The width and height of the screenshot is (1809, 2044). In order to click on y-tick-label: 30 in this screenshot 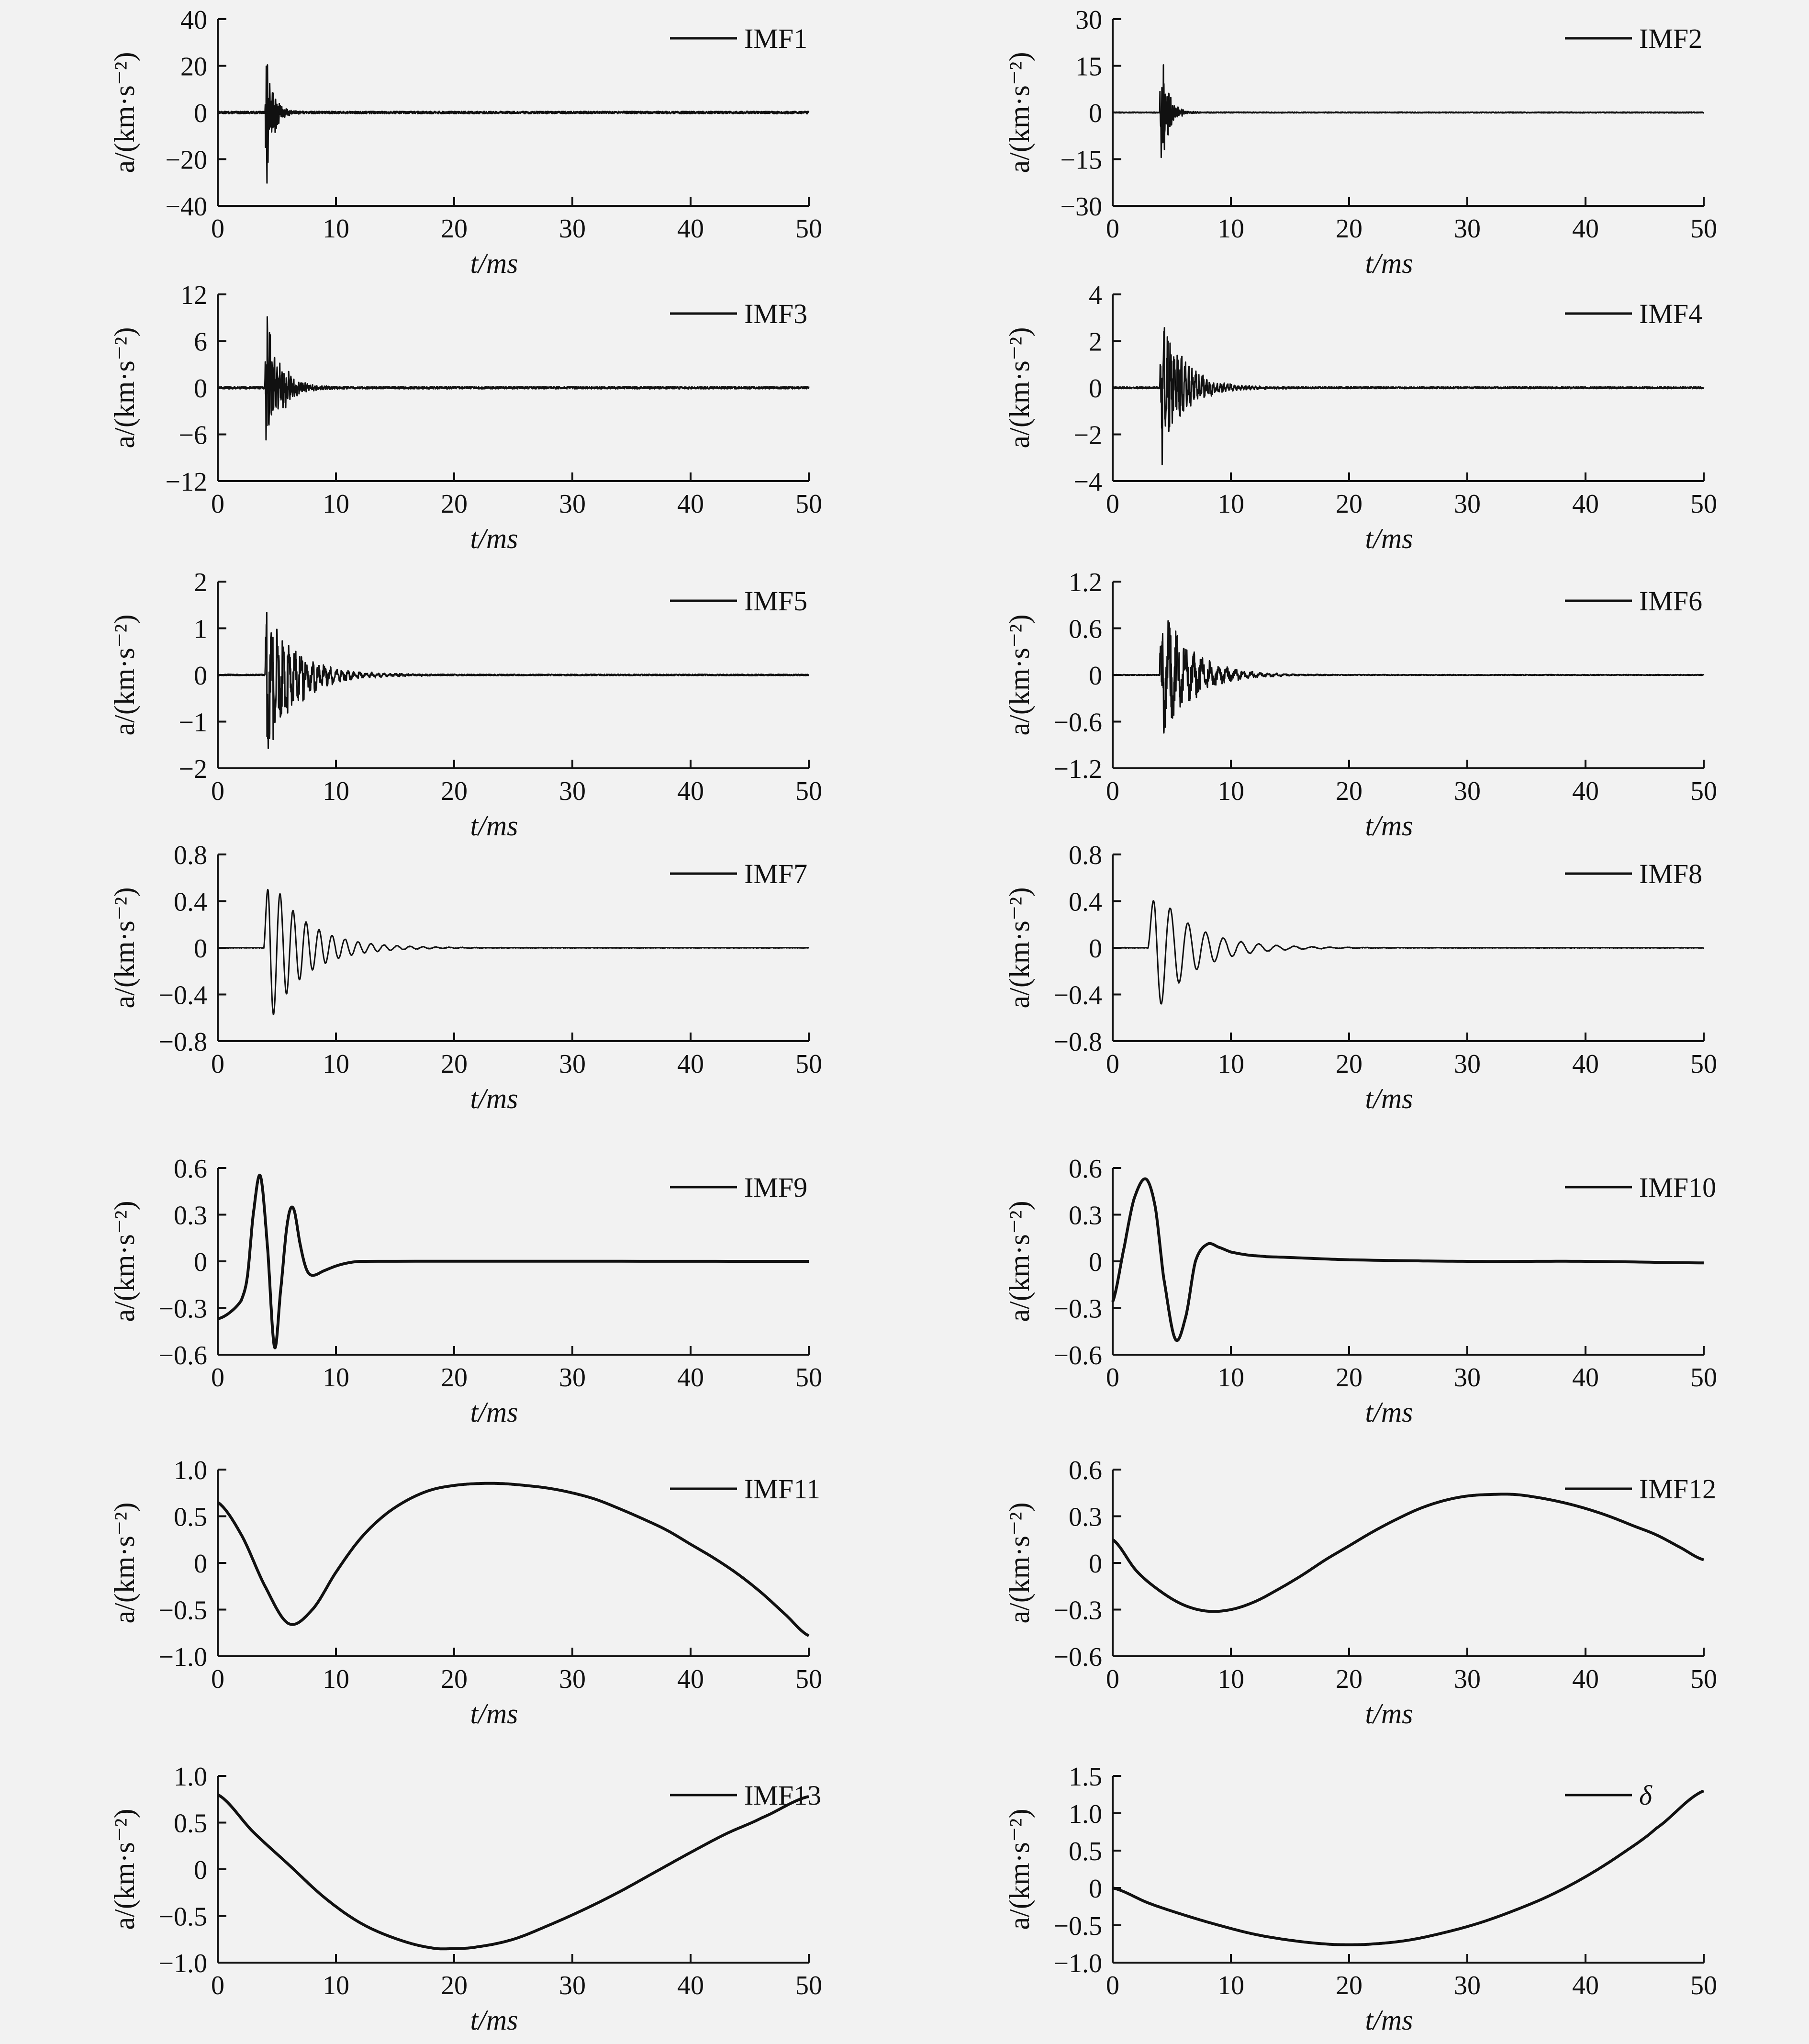, I will do `click(1088, 20)`.